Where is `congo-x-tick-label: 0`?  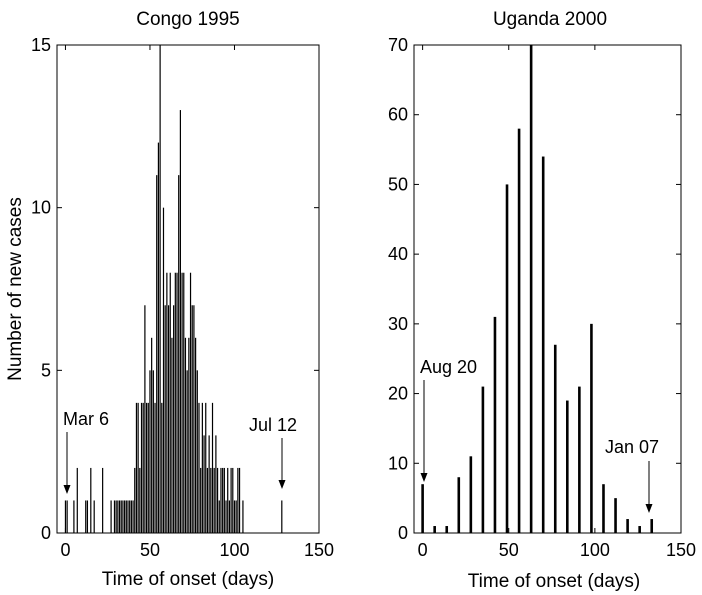
congo-x-tick-label: 0 is located at coordinates (65, 550).